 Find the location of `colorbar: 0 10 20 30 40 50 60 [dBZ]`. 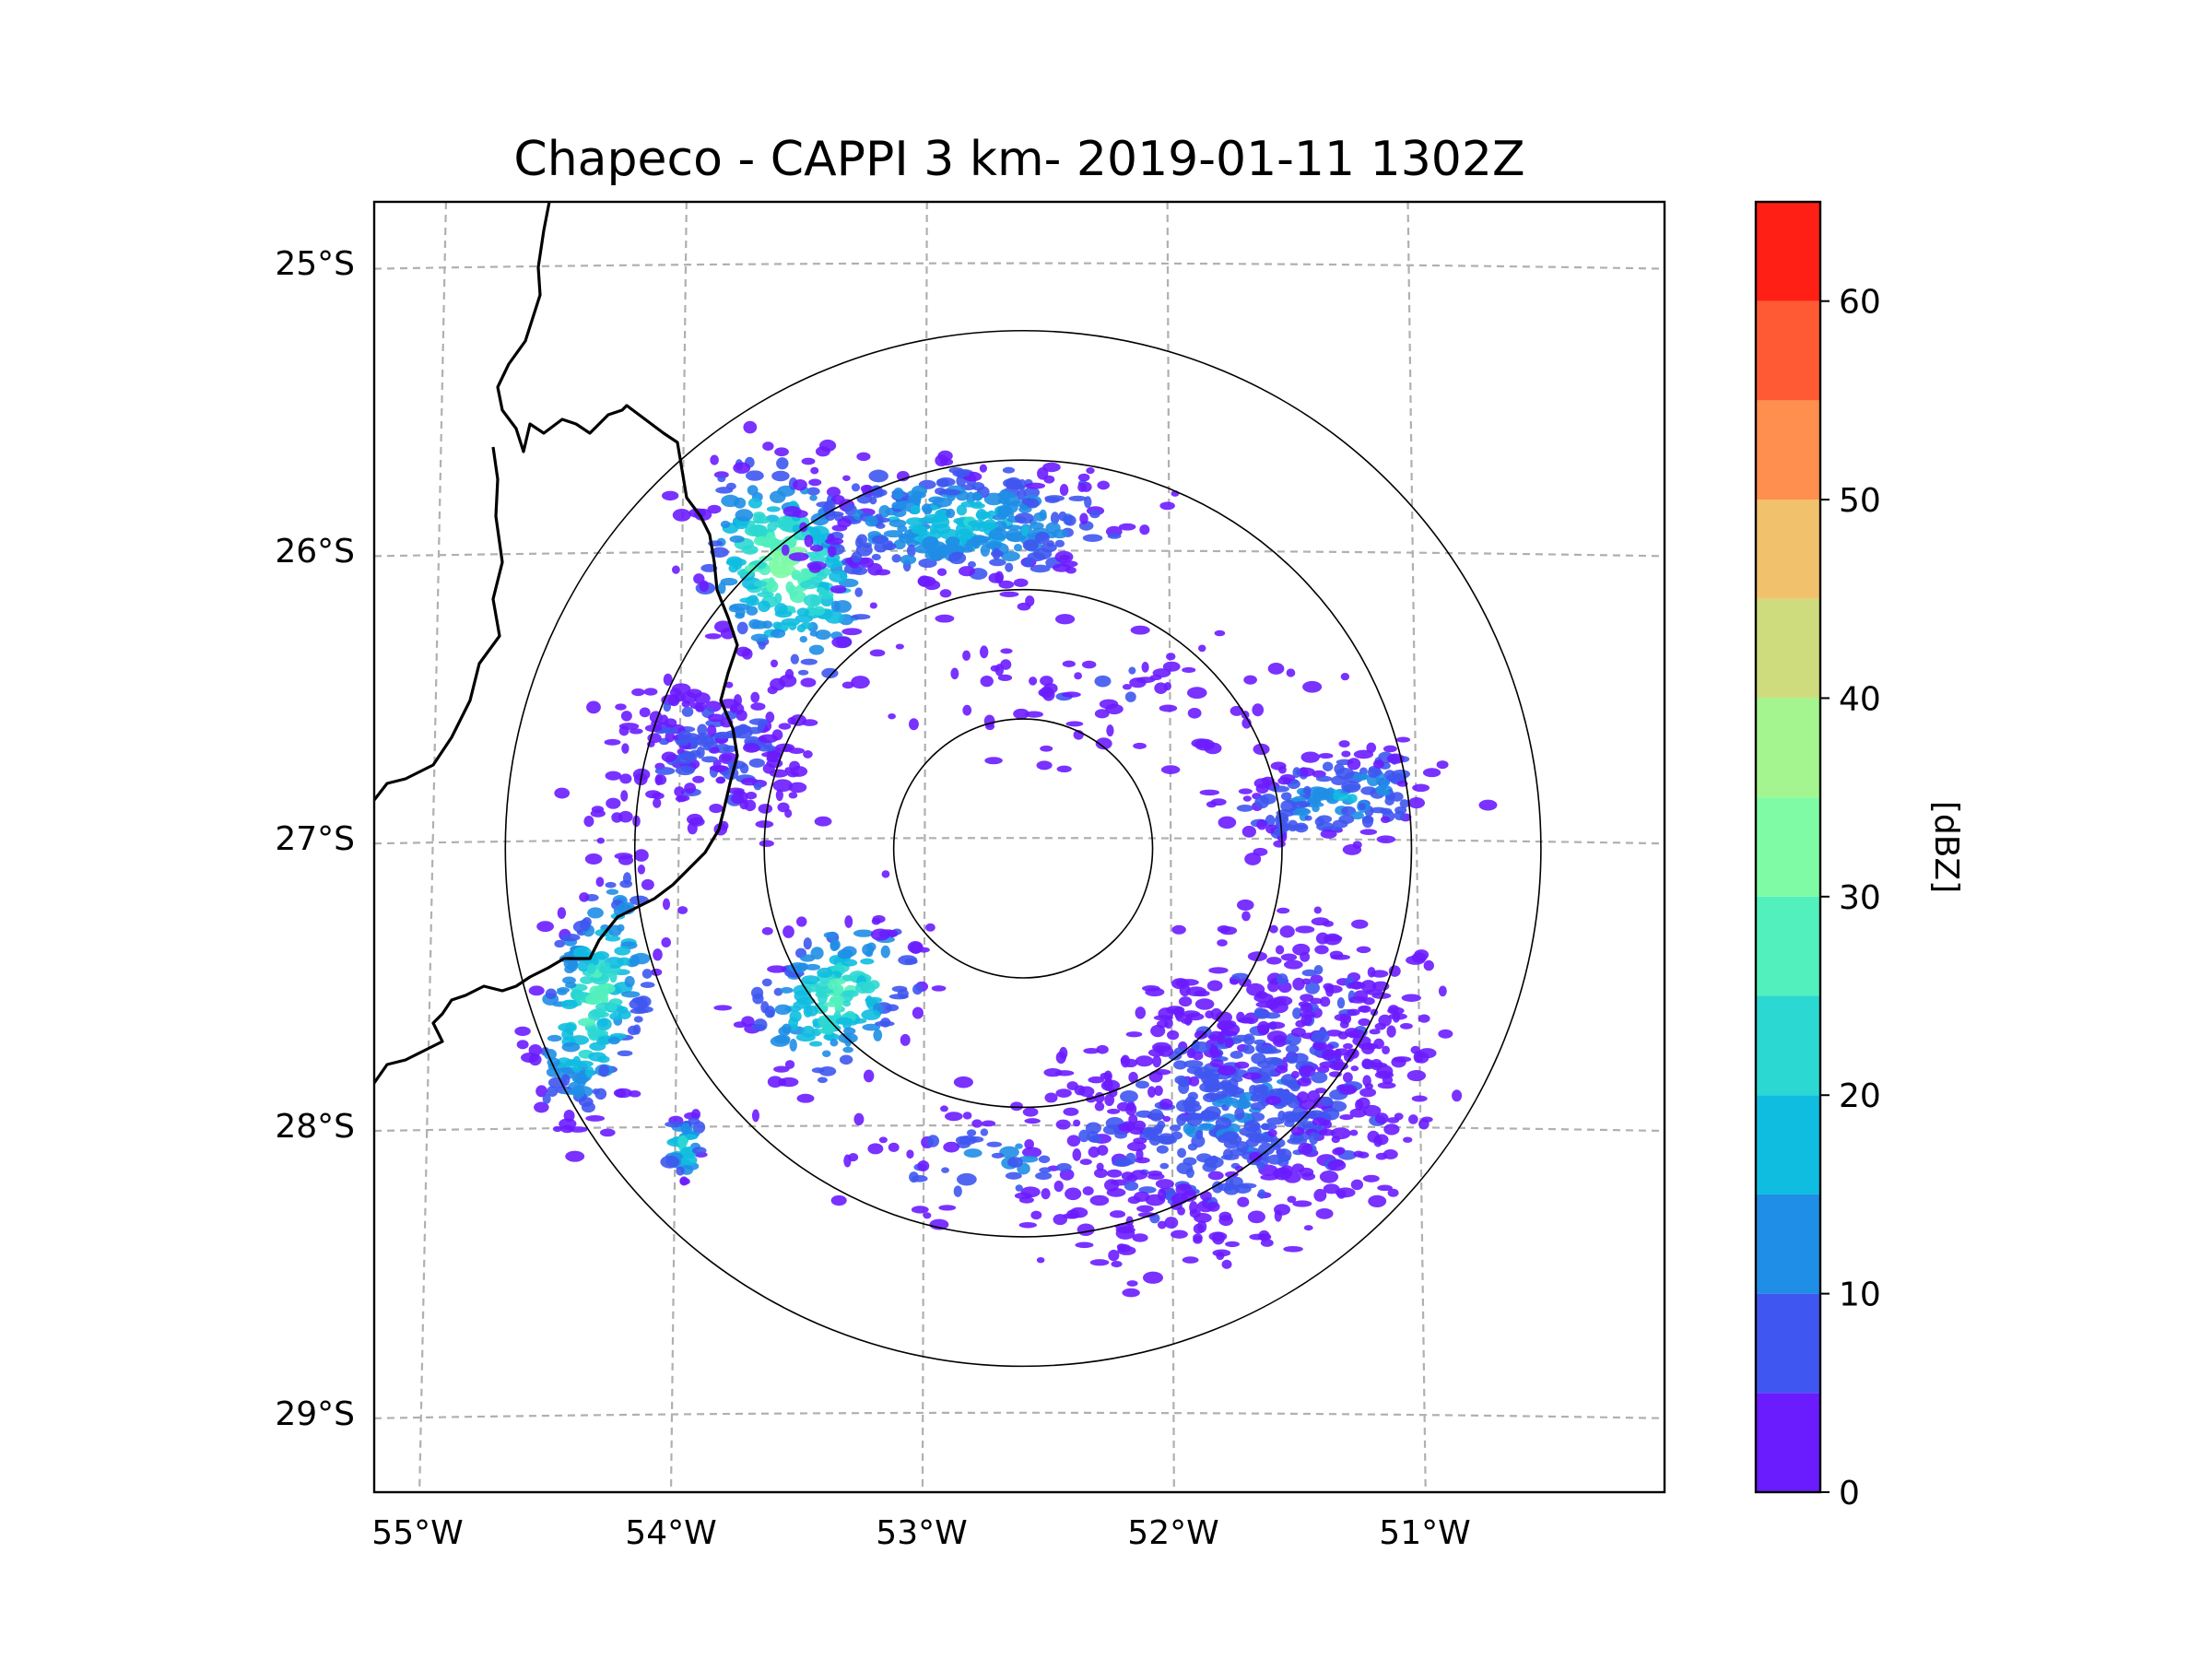

colorbar: 0 10 20 30 40 50 60 [dBZ] is located at coordinates (1859, 856).